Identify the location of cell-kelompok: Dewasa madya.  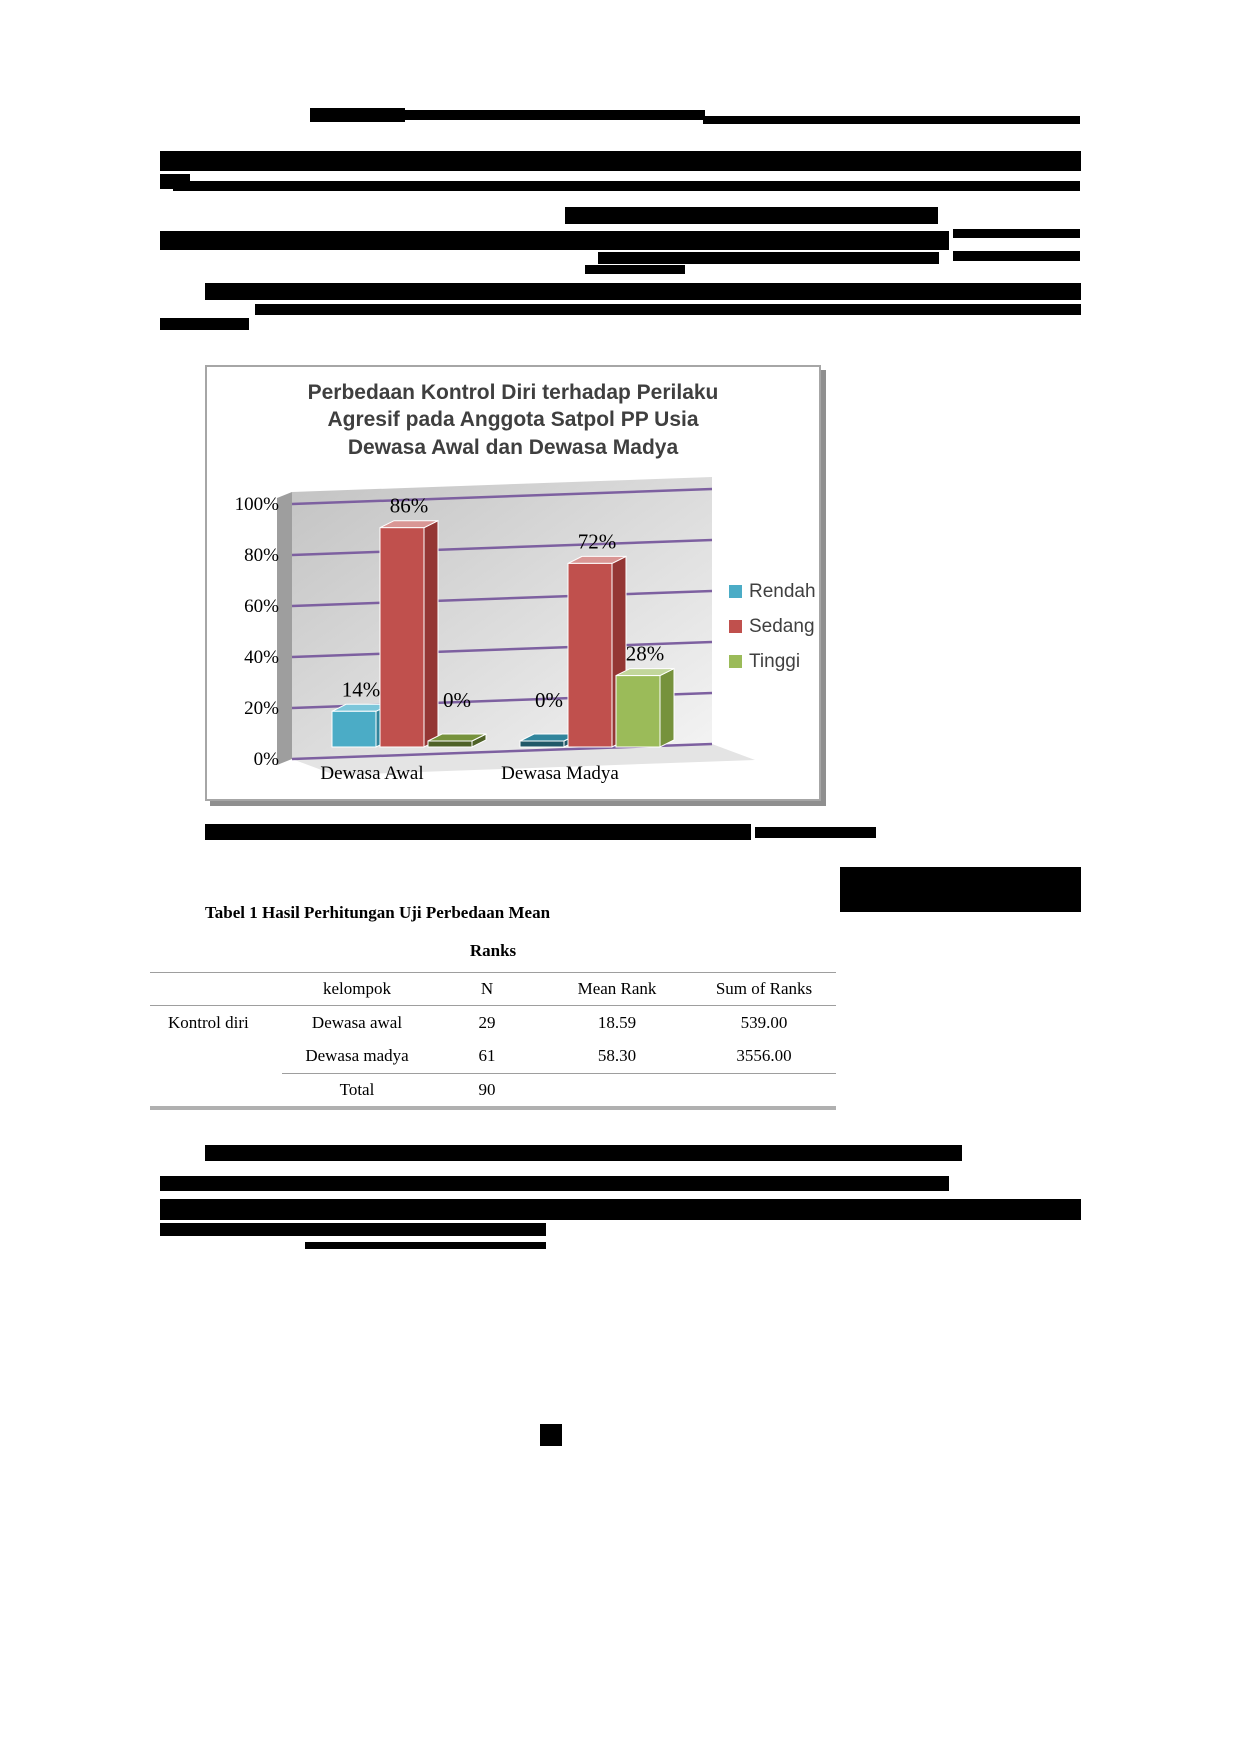
(357, 1056).